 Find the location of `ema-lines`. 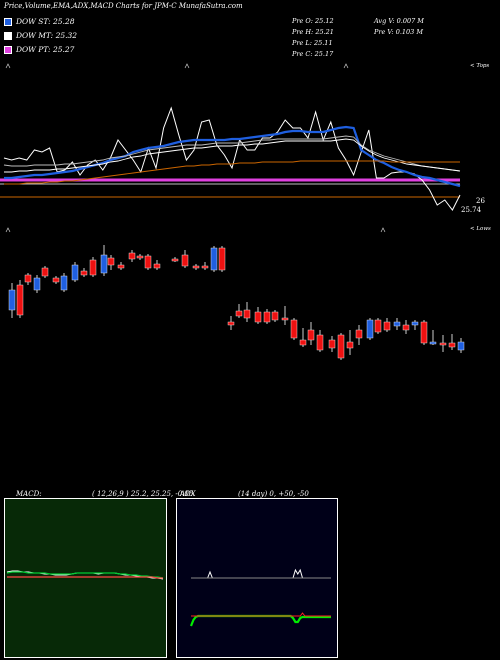

ema-lines is located at coordinates (230, 158).